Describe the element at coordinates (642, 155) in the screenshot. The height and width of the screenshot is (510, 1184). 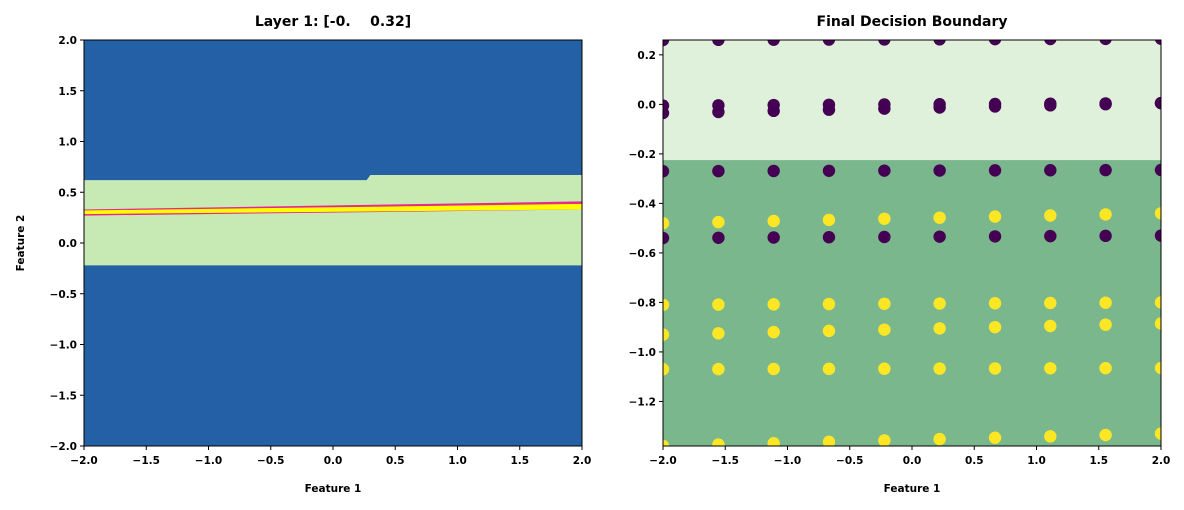
I see `final-ytick-label: −0.2` at that location.